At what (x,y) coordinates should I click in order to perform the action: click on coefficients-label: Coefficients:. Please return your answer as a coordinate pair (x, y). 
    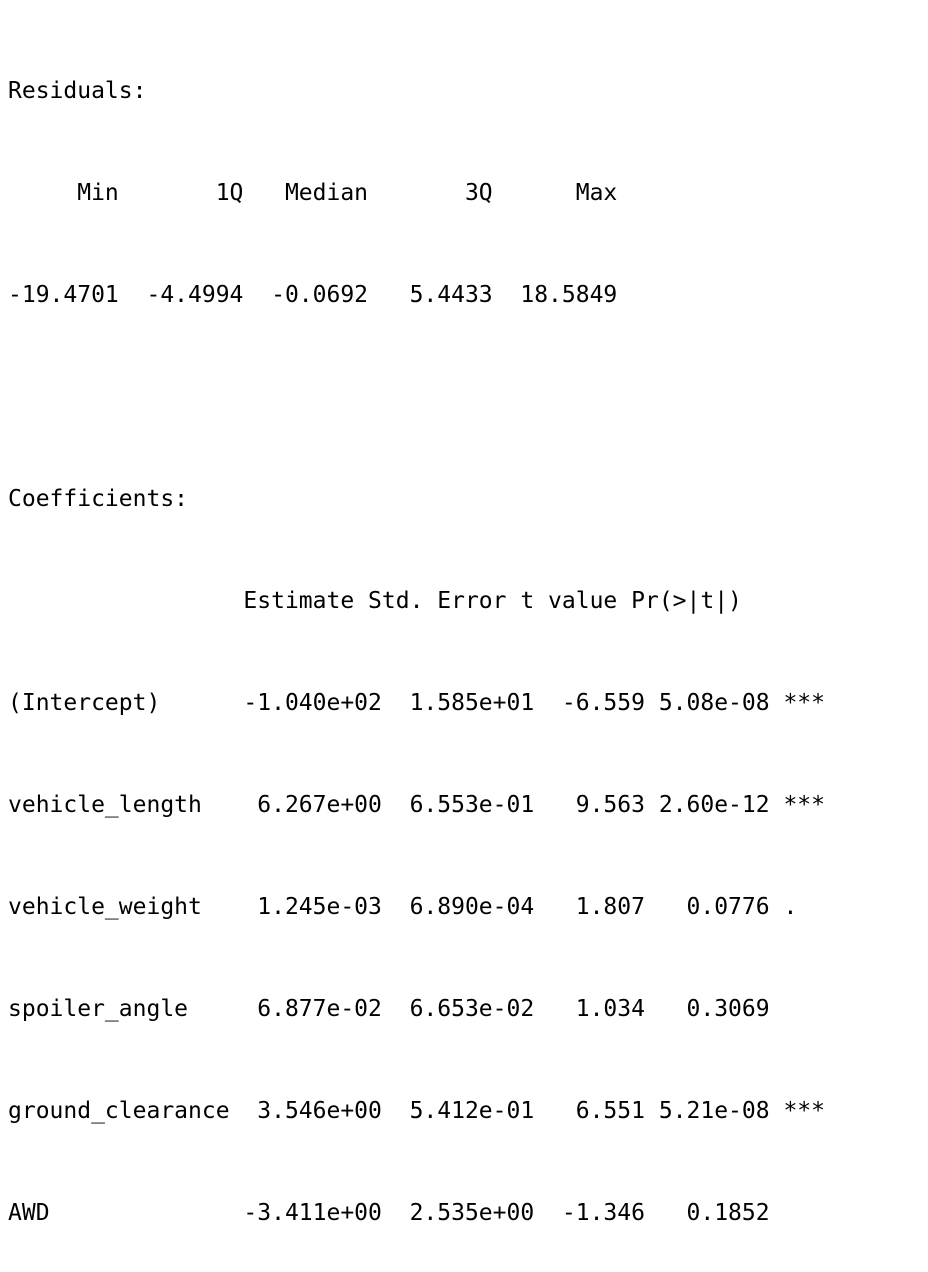
    Looking at the image, I should click on (98, 499).